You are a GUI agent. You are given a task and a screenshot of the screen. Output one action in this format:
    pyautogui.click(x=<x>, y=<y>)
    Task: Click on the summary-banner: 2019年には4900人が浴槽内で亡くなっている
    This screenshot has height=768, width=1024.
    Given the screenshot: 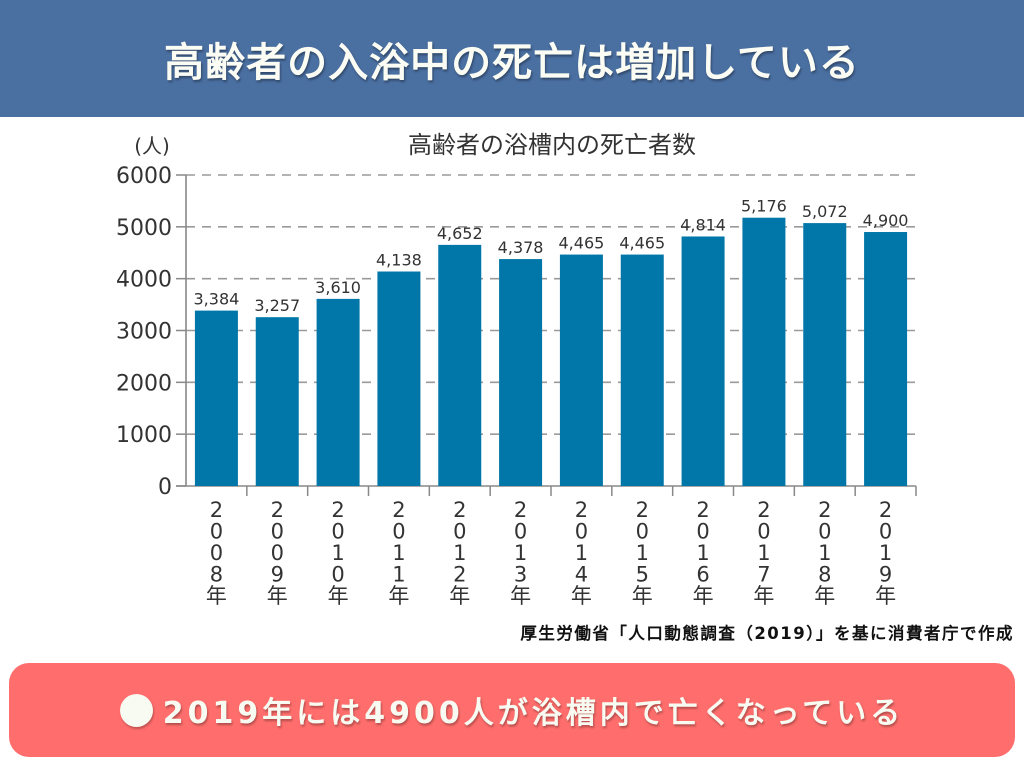 What is the action you would take?
    pyautogui.click(x=512, y=710)
    